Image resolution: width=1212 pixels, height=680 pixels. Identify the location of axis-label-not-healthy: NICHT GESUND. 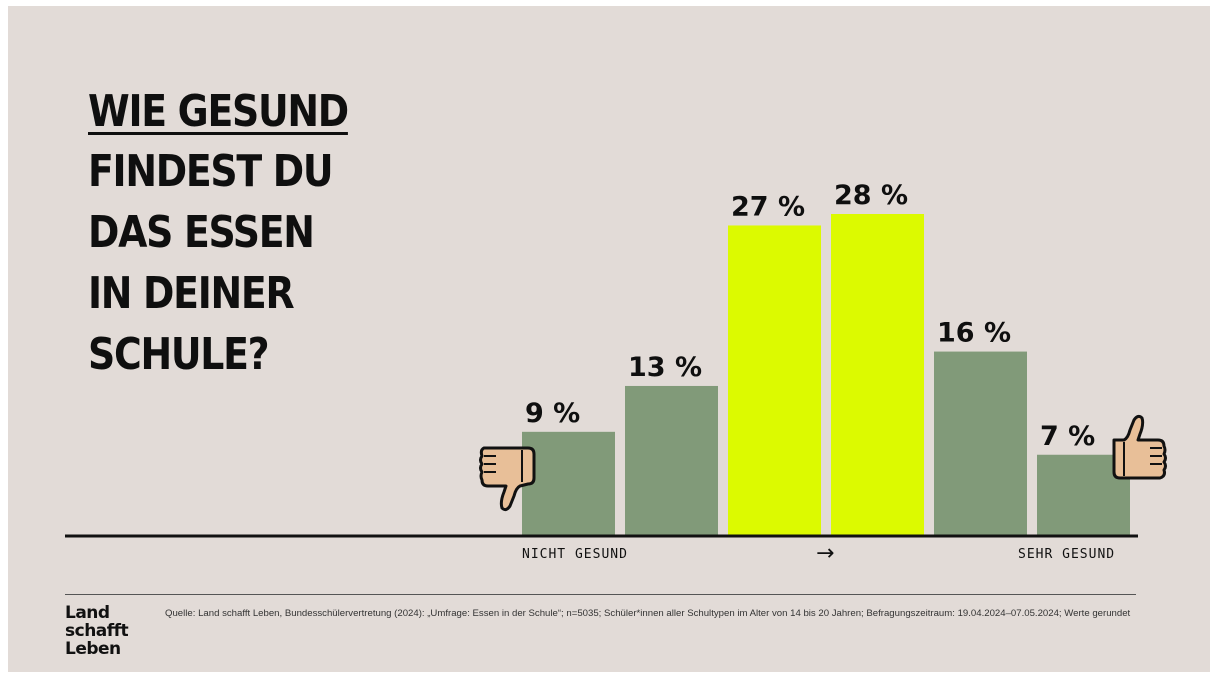
(575, 554).